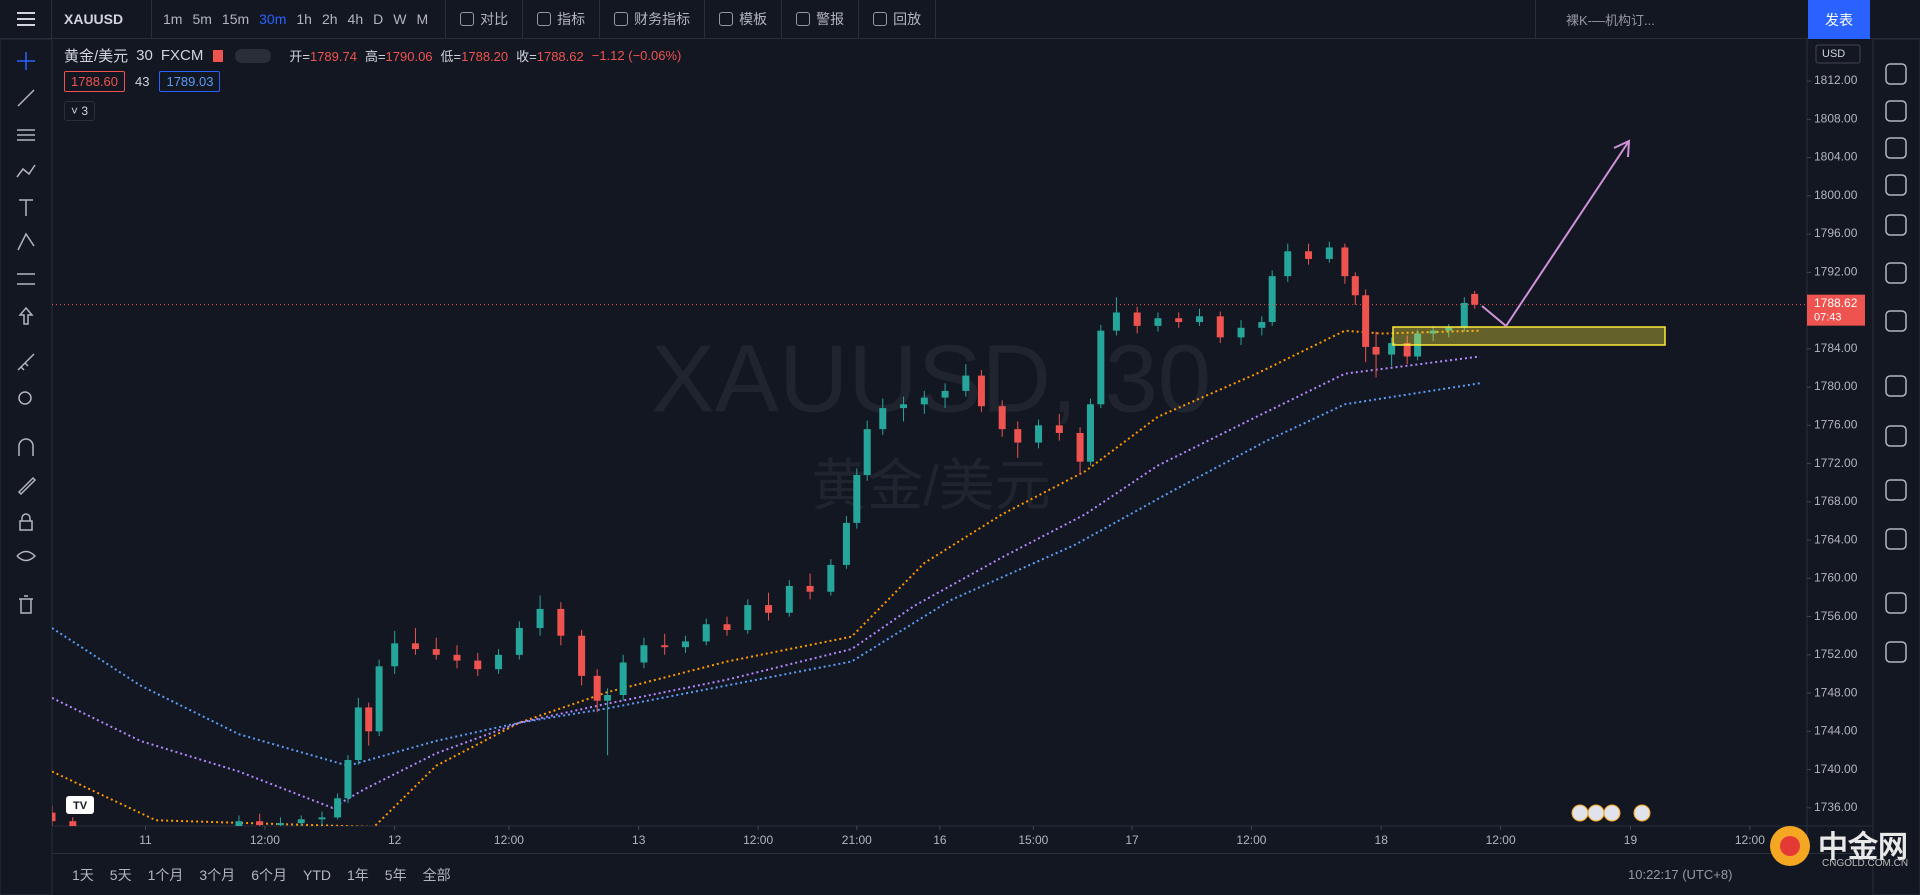  Describe the element at coordinates (273, 19) in the screenshot. I see `interval: 30m` at that location.